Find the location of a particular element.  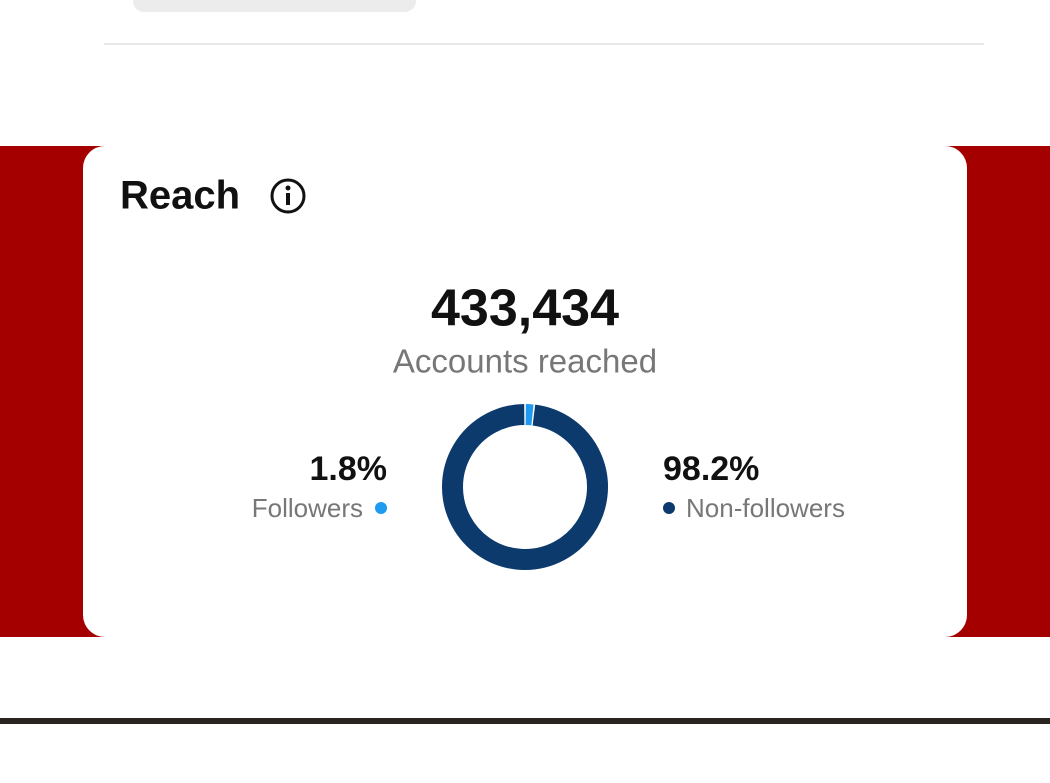

total-value: 433,434 is located at coordinates (525, 309).